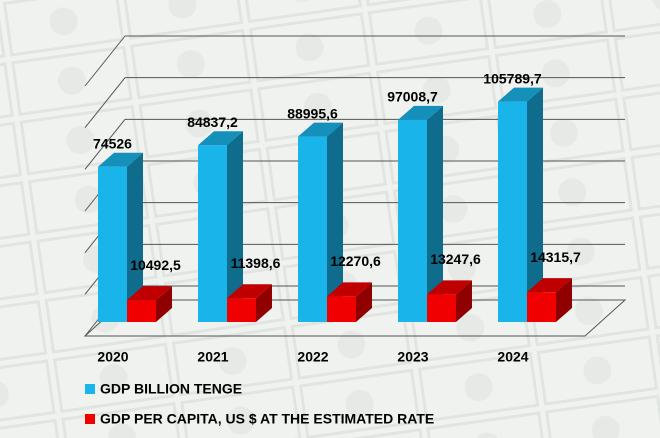 Image resolution: width=660 pixels, height=438 pixels. Describe the element at coordinates (355, 261) in the screenshot. I see `value-label: 12270,6` at that location.